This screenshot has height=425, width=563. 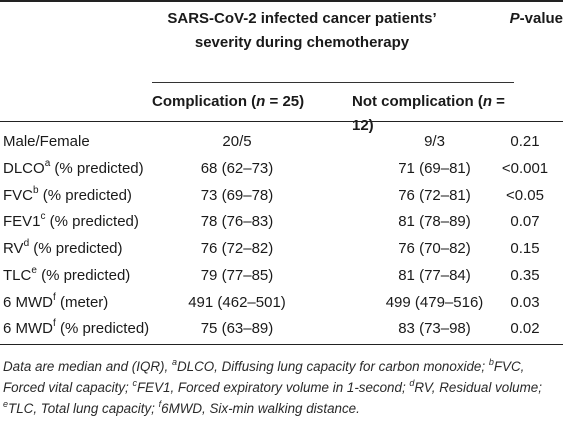 I want to click on complication-value: 75 (63–89), so click(x=237, y=328).